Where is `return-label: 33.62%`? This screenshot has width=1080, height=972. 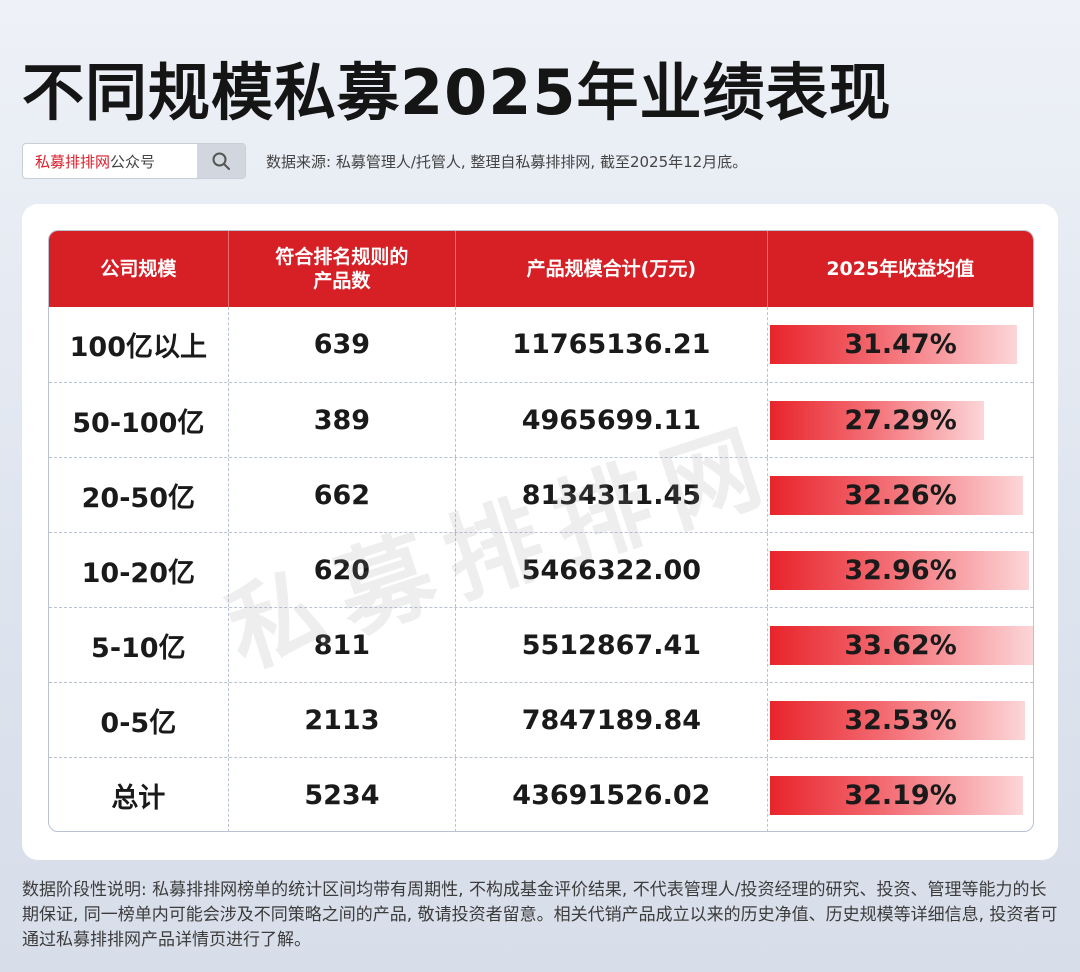
return-label: 33.62% is located at coordinates (900, 645).